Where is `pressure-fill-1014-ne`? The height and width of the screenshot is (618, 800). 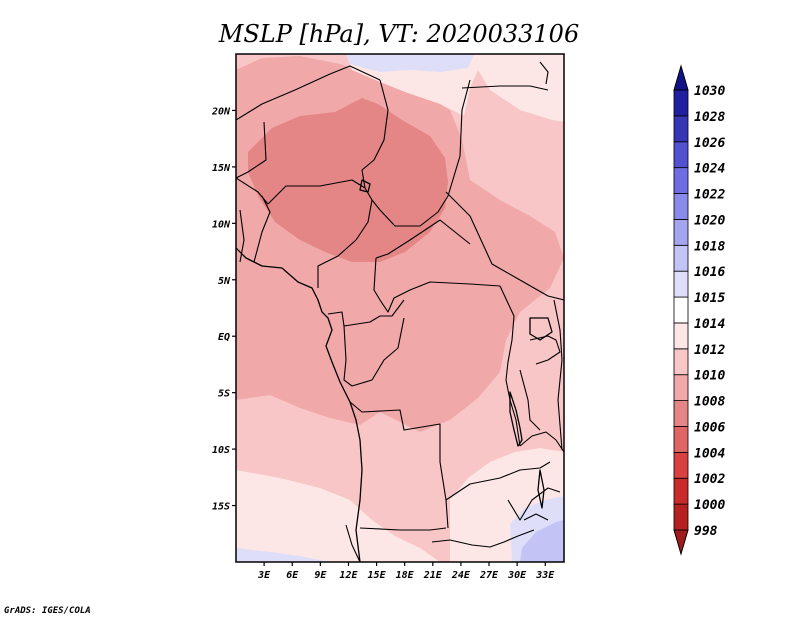
pressure-fill-1014-ne is located at coordinates (518, 88).